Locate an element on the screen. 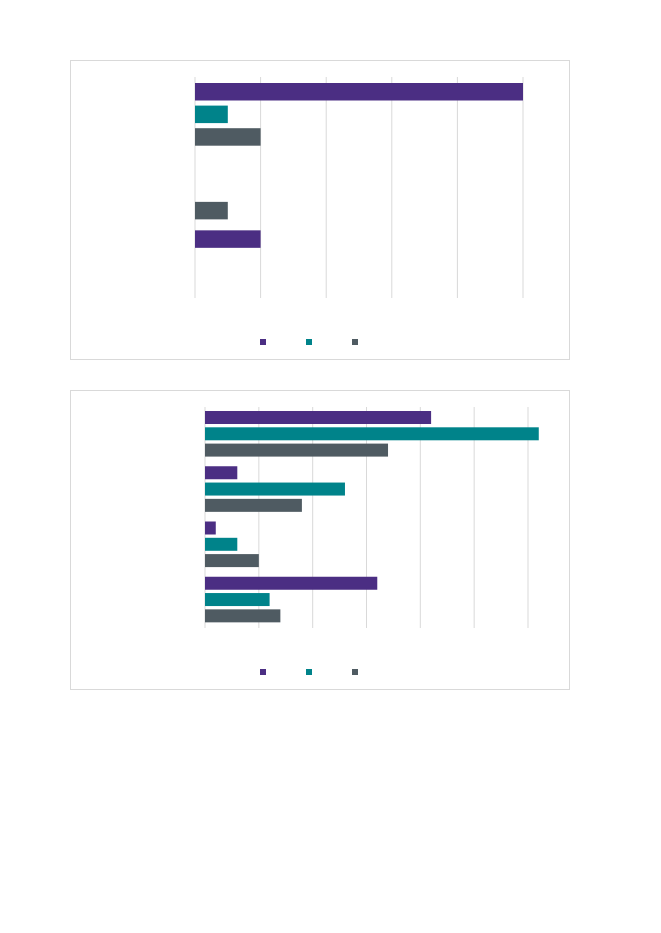 This screenshot has height=933, width=661. chart-2-svg is located at coordinates (371, 541).